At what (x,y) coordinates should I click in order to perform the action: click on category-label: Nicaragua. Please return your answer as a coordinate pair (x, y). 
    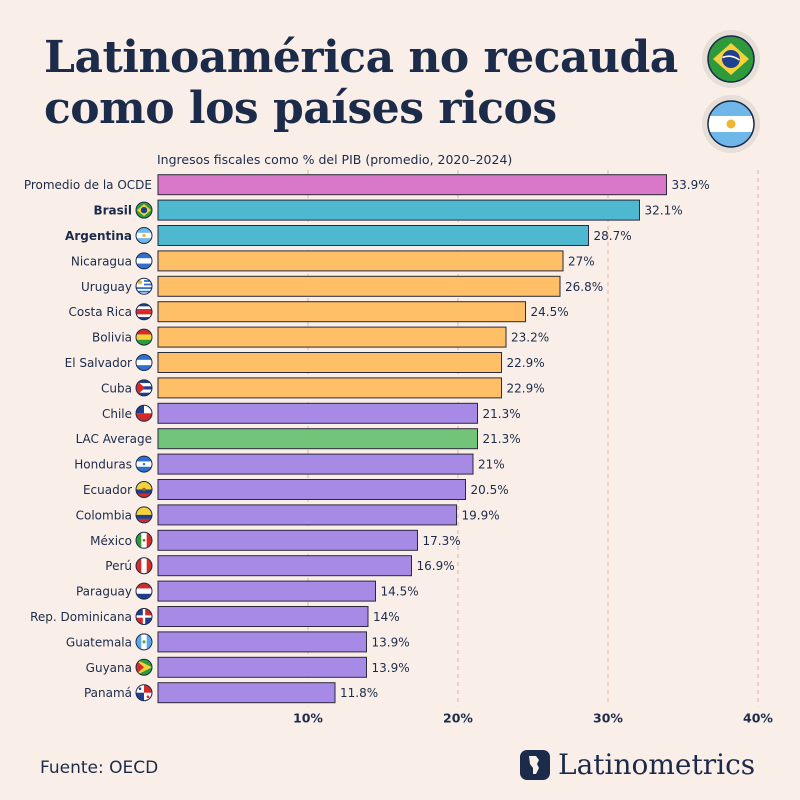
    Looking at the image, I should click on (101, 261).